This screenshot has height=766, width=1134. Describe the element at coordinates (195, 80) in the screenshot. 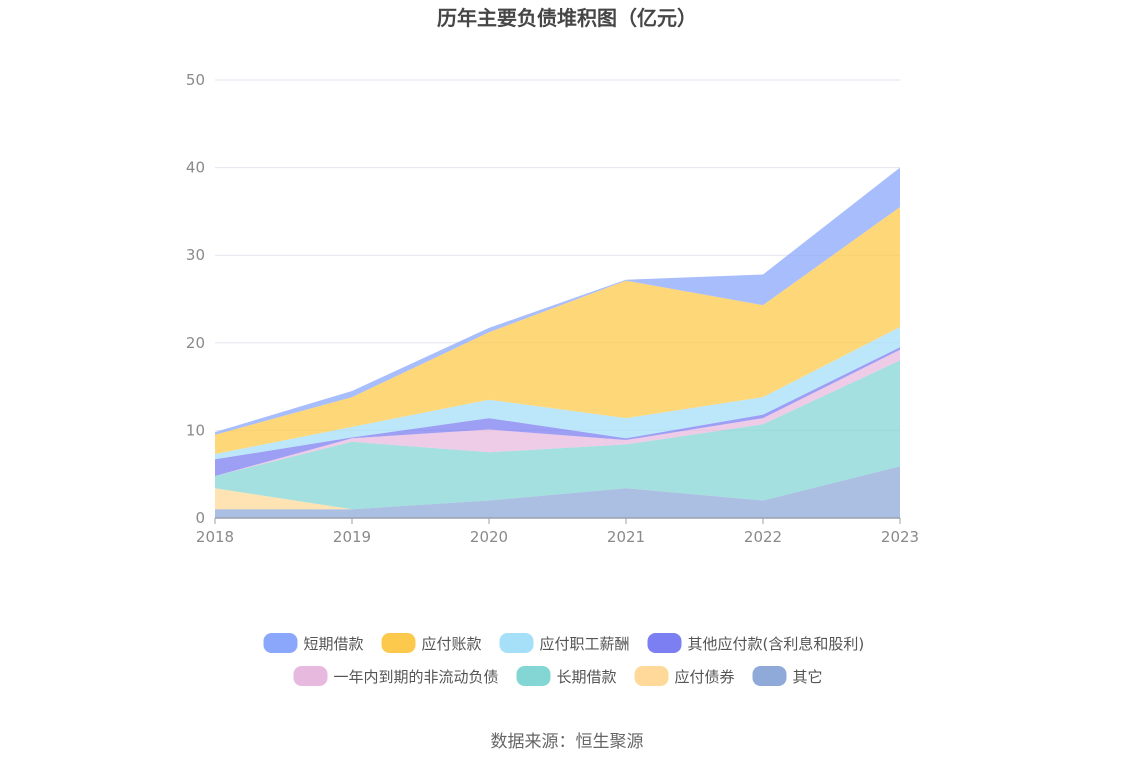

I see `y-tick-label: 50` at that location.